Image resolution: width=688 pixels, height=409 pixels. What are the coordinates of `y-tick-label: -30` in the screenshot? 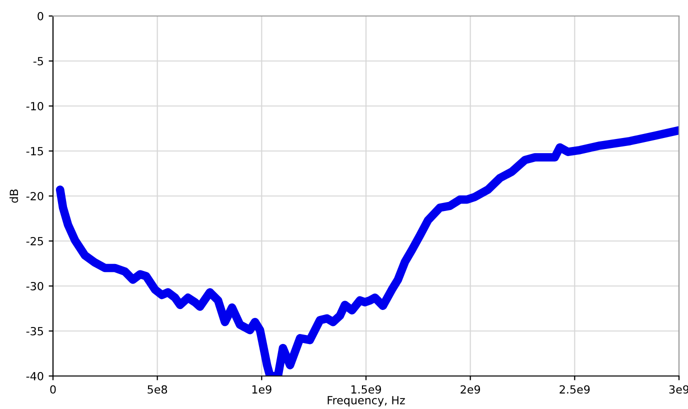 It's located at (35, 286).